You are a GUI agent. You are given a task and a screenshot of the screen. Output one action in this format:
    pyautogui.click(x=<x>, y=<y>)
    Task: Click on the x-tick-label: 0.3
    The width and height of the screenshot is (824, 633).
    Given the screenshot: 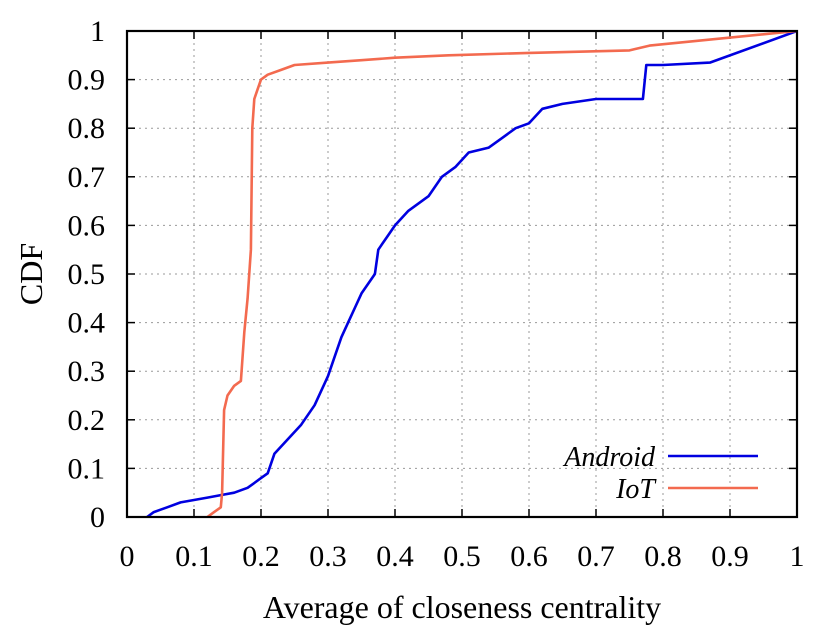 What is the action you would take?
    pyautogui.click(x=328, y=556)
    